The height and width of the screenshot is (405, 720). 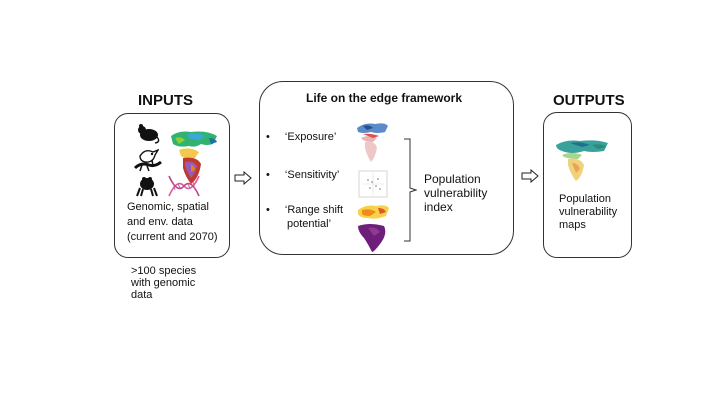 What do you see at coordinates (452, 179) in the screenshot?
I see `vulnerability-index-line: Population` at bounding box center [452, 179].